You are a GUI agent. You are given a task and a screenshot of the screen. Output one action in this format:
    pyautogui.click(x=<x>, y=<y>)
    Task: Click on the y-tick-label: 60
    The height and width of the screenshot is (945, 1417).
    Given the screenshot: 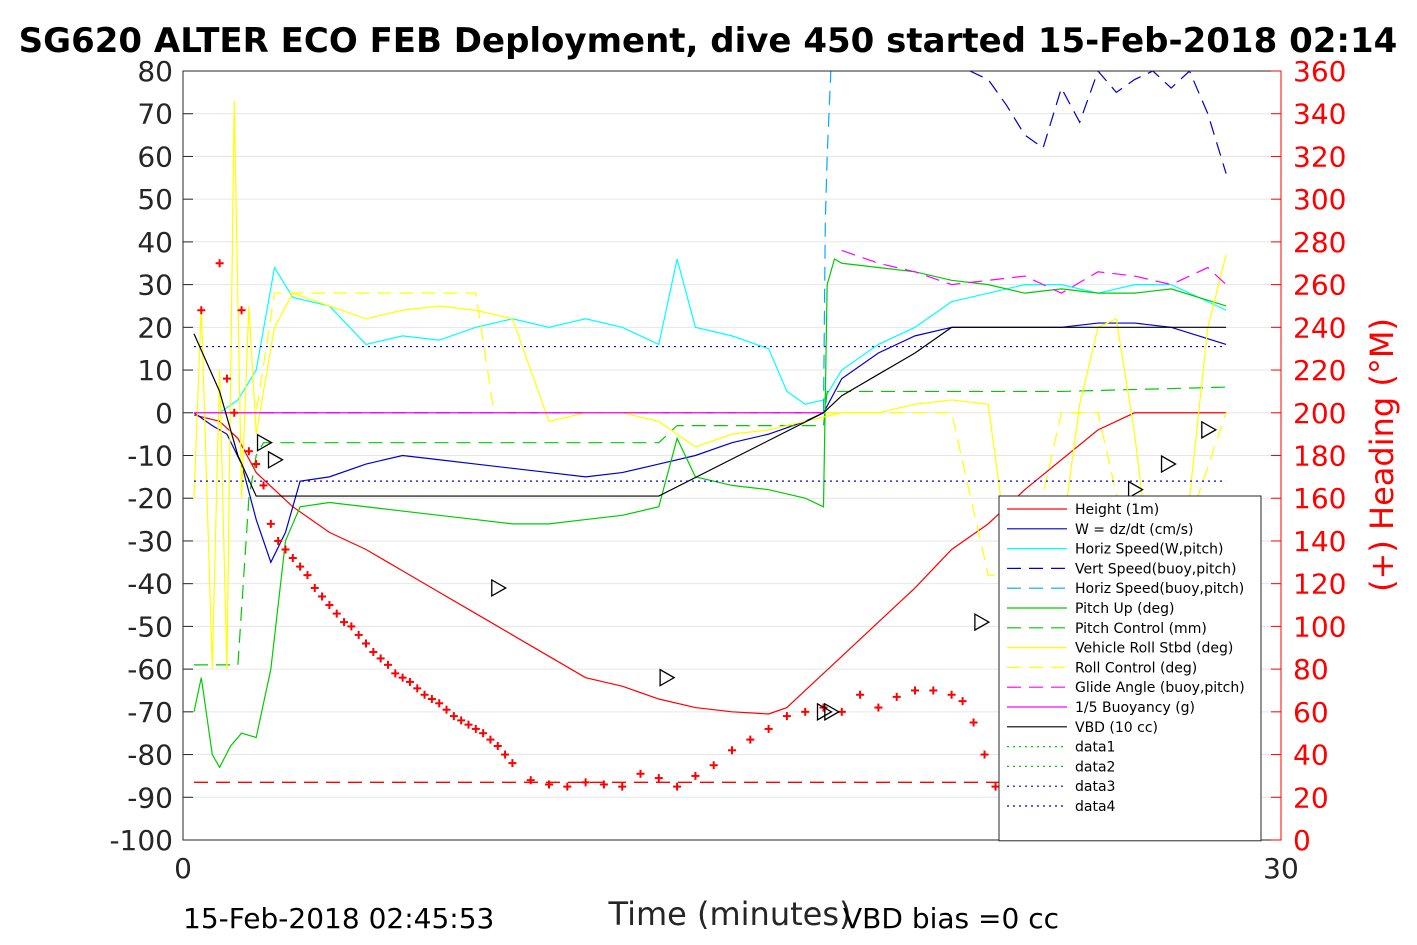 What is the action you would take?
    pyautogui.click(x=155, y=156)
    